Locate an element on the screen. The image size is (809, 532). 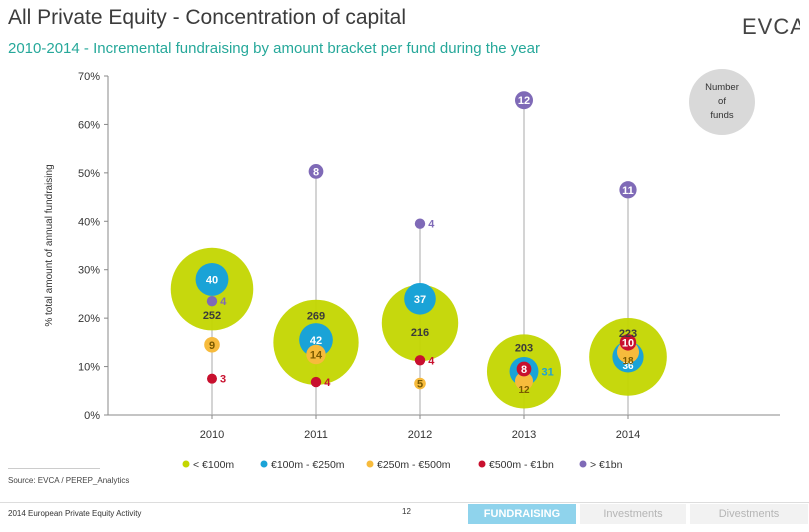
source-divider is located at coordinates (54, 468).